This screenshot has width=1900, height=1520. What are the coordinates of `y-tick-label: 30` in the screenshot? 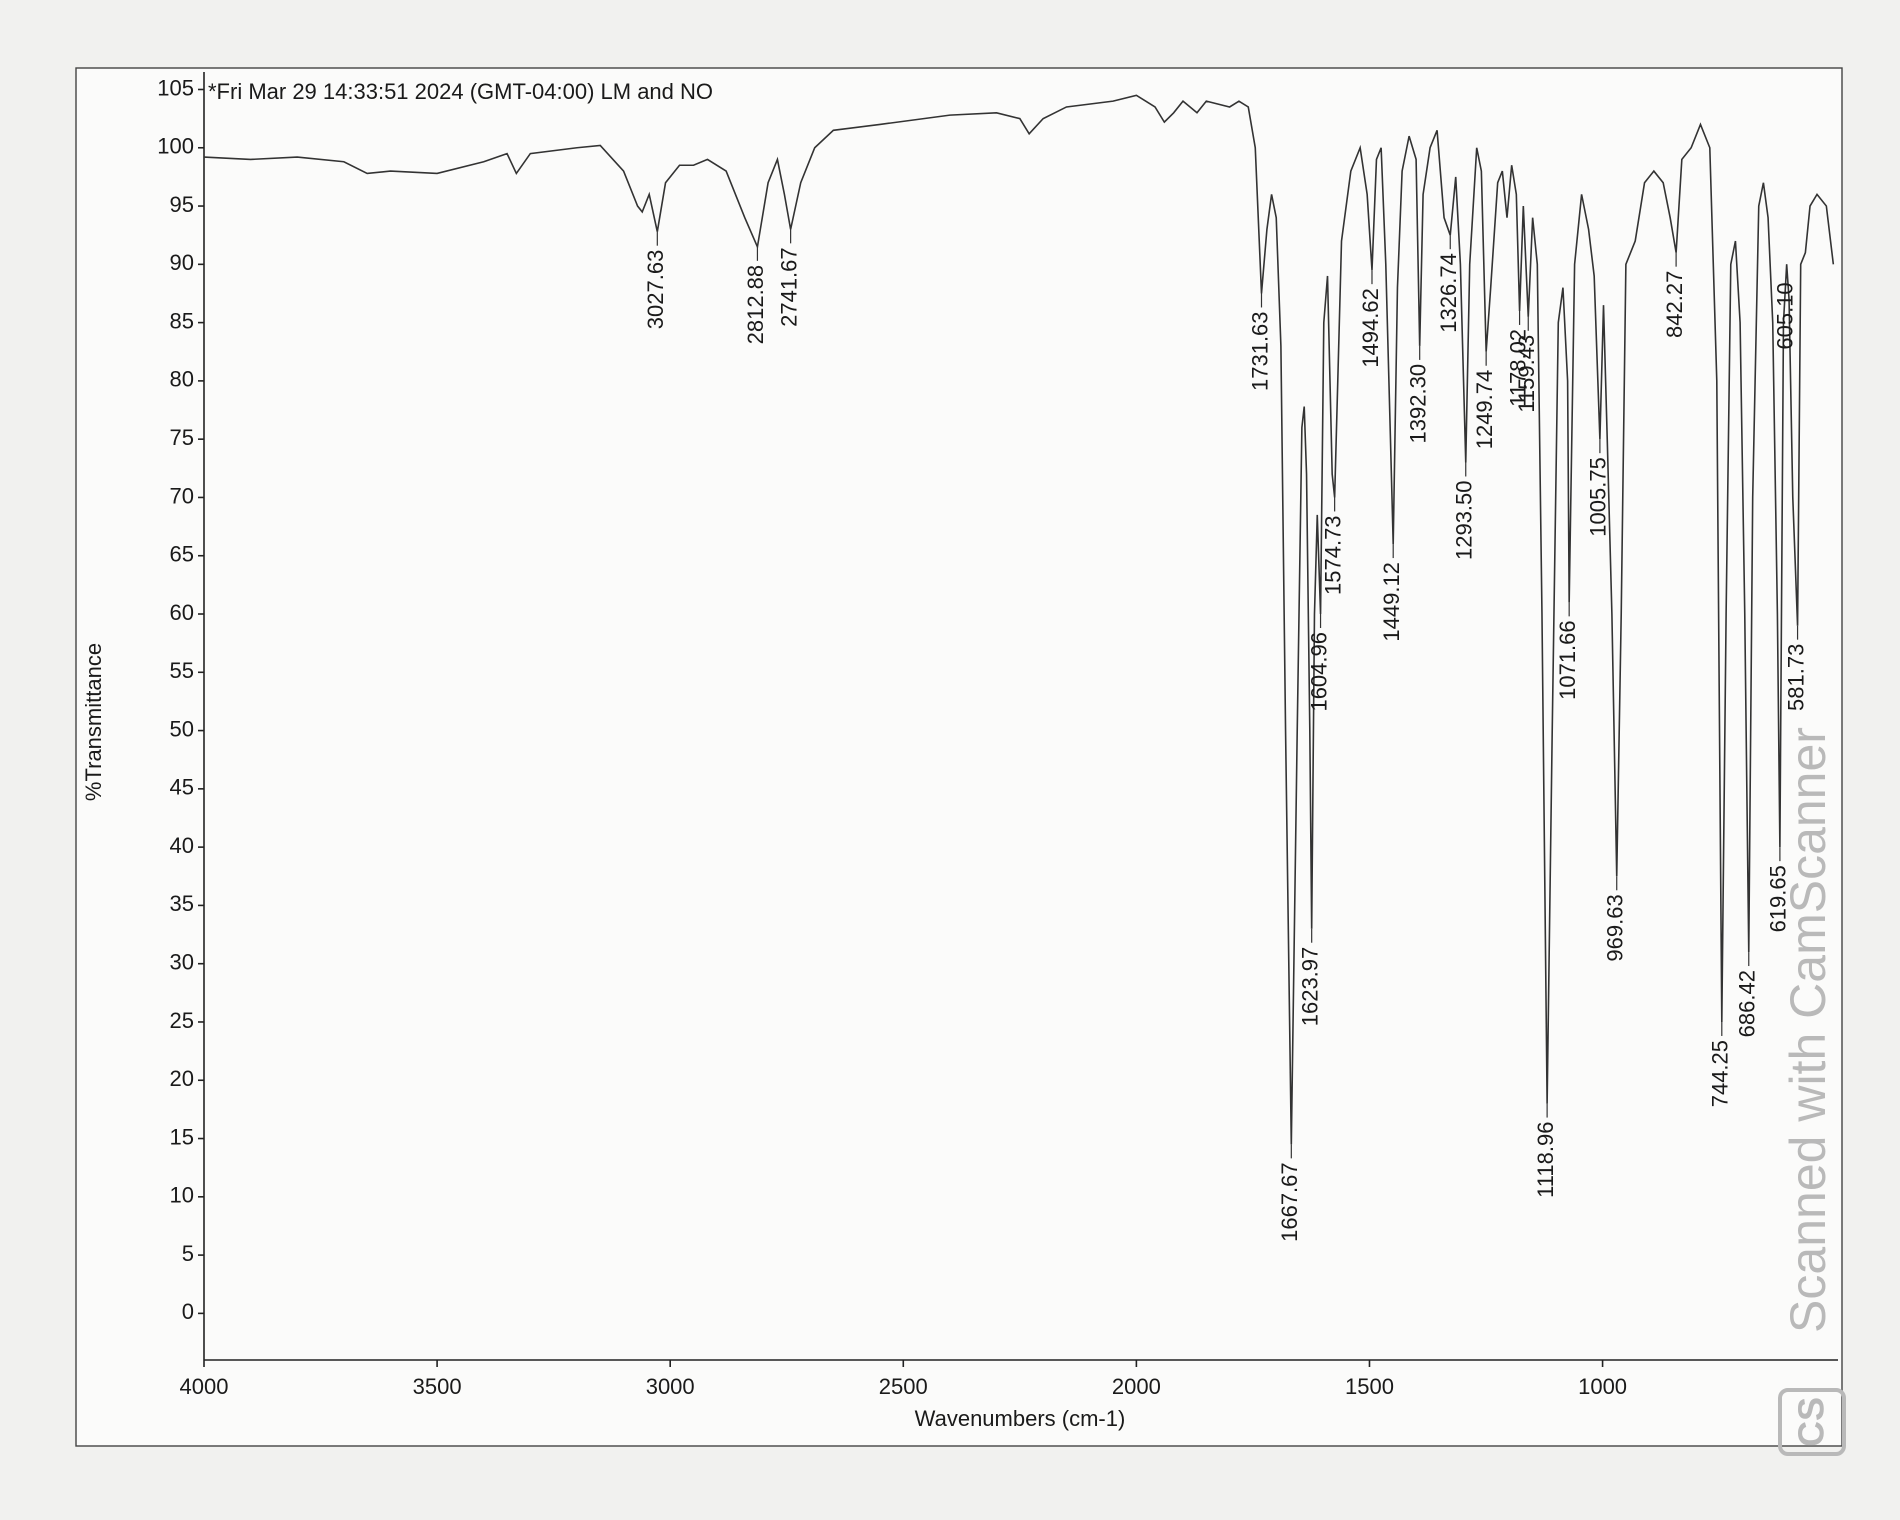 It's located at (182, 962).